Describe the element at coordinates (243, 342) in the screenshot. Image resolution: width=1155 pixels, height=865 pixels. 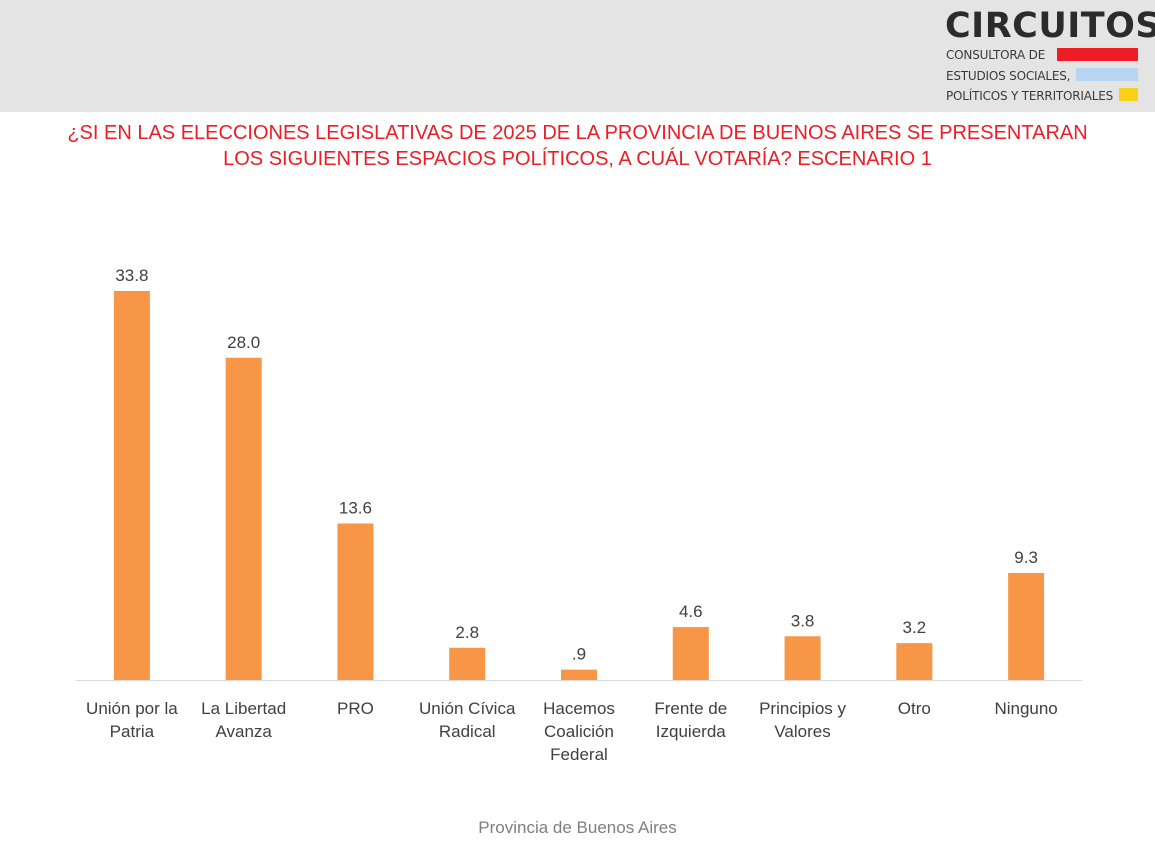
I see `value-label-1: 28.0` at that location.